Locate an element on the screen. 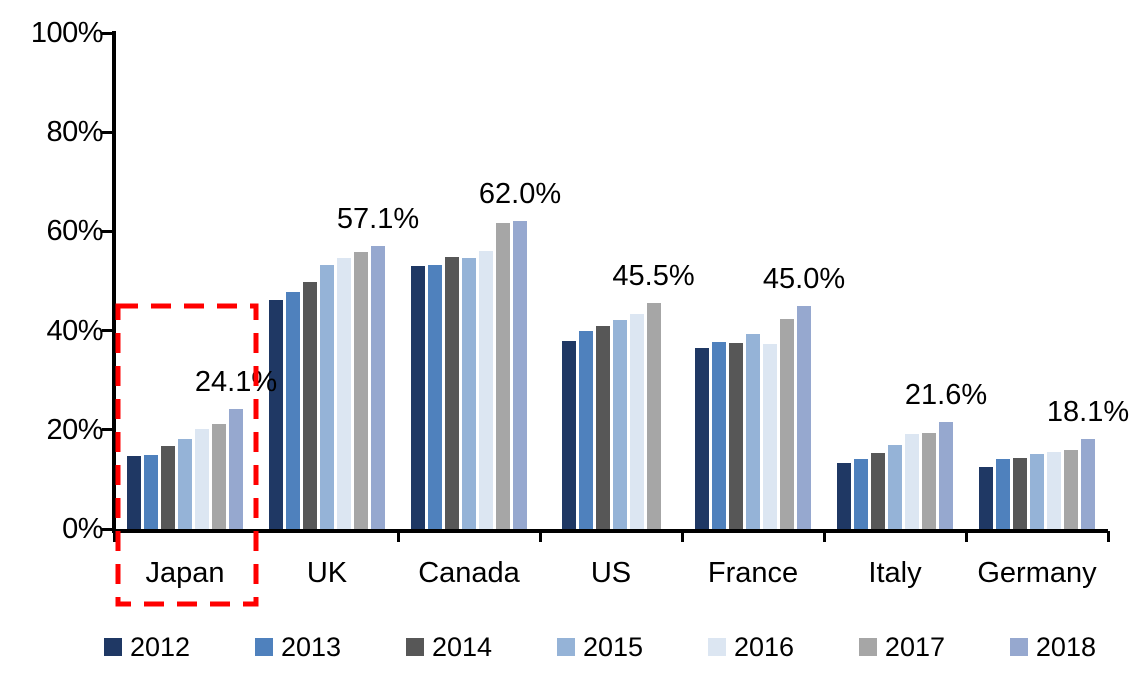  bar-2014-japan is located at coordinates (168, 487).